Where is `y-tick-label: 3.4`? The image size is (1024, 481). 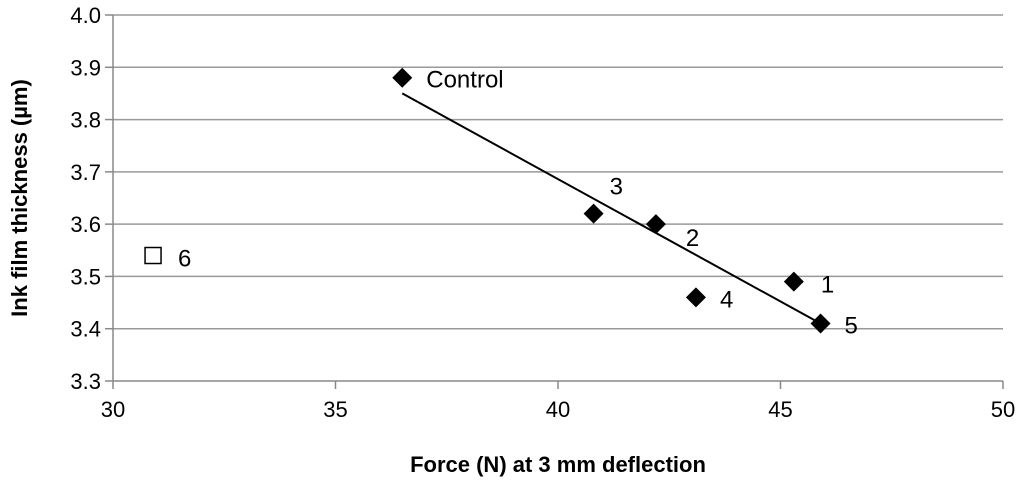 y-tick-label: 3.4 is located at coordinates (85, 329).